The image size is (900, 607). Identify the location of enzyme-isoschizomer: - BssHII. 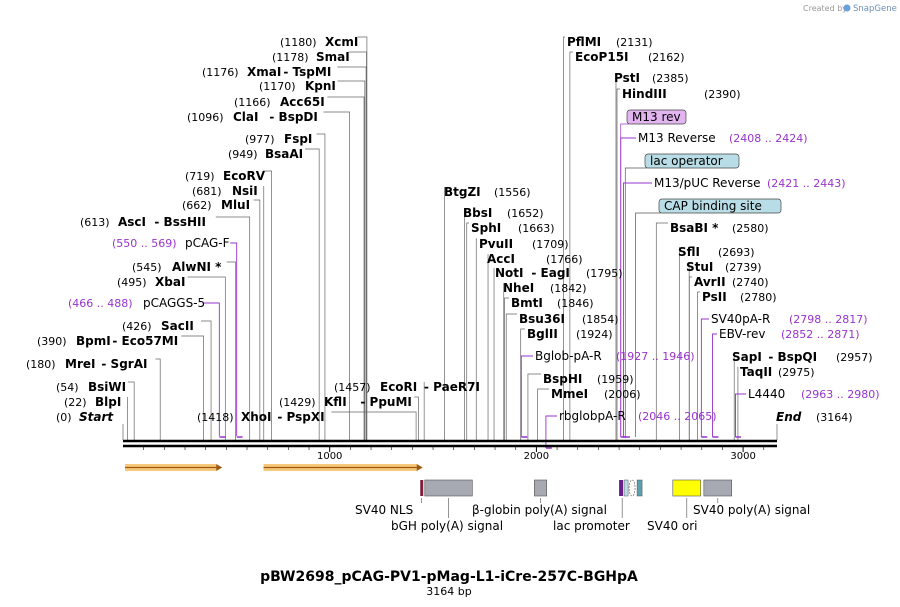
(180, 222).